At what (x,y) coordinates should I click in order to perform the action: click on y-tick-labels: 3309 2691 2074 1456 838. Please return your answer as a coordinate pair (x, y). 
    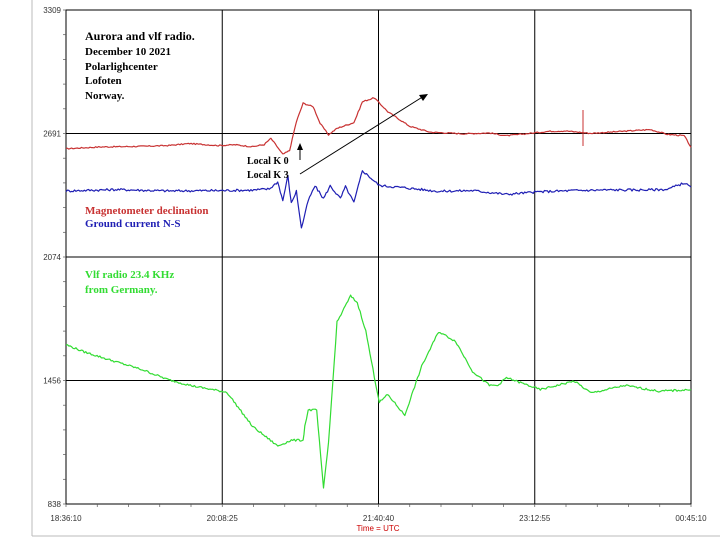
    Looking at the image, I should click on (52, 257).